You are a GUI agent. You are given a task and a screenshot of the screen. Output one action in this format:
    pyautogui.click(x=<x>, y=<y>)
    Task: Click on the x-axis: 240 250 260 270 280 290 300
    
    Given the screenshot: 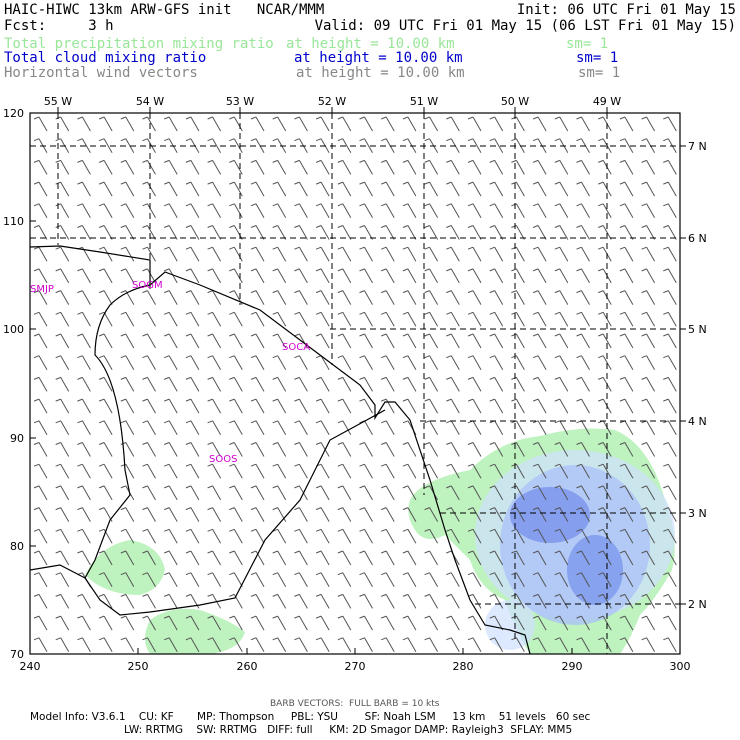 What is the action you would take?
    pyautogui.click(x=355, y=660)
    